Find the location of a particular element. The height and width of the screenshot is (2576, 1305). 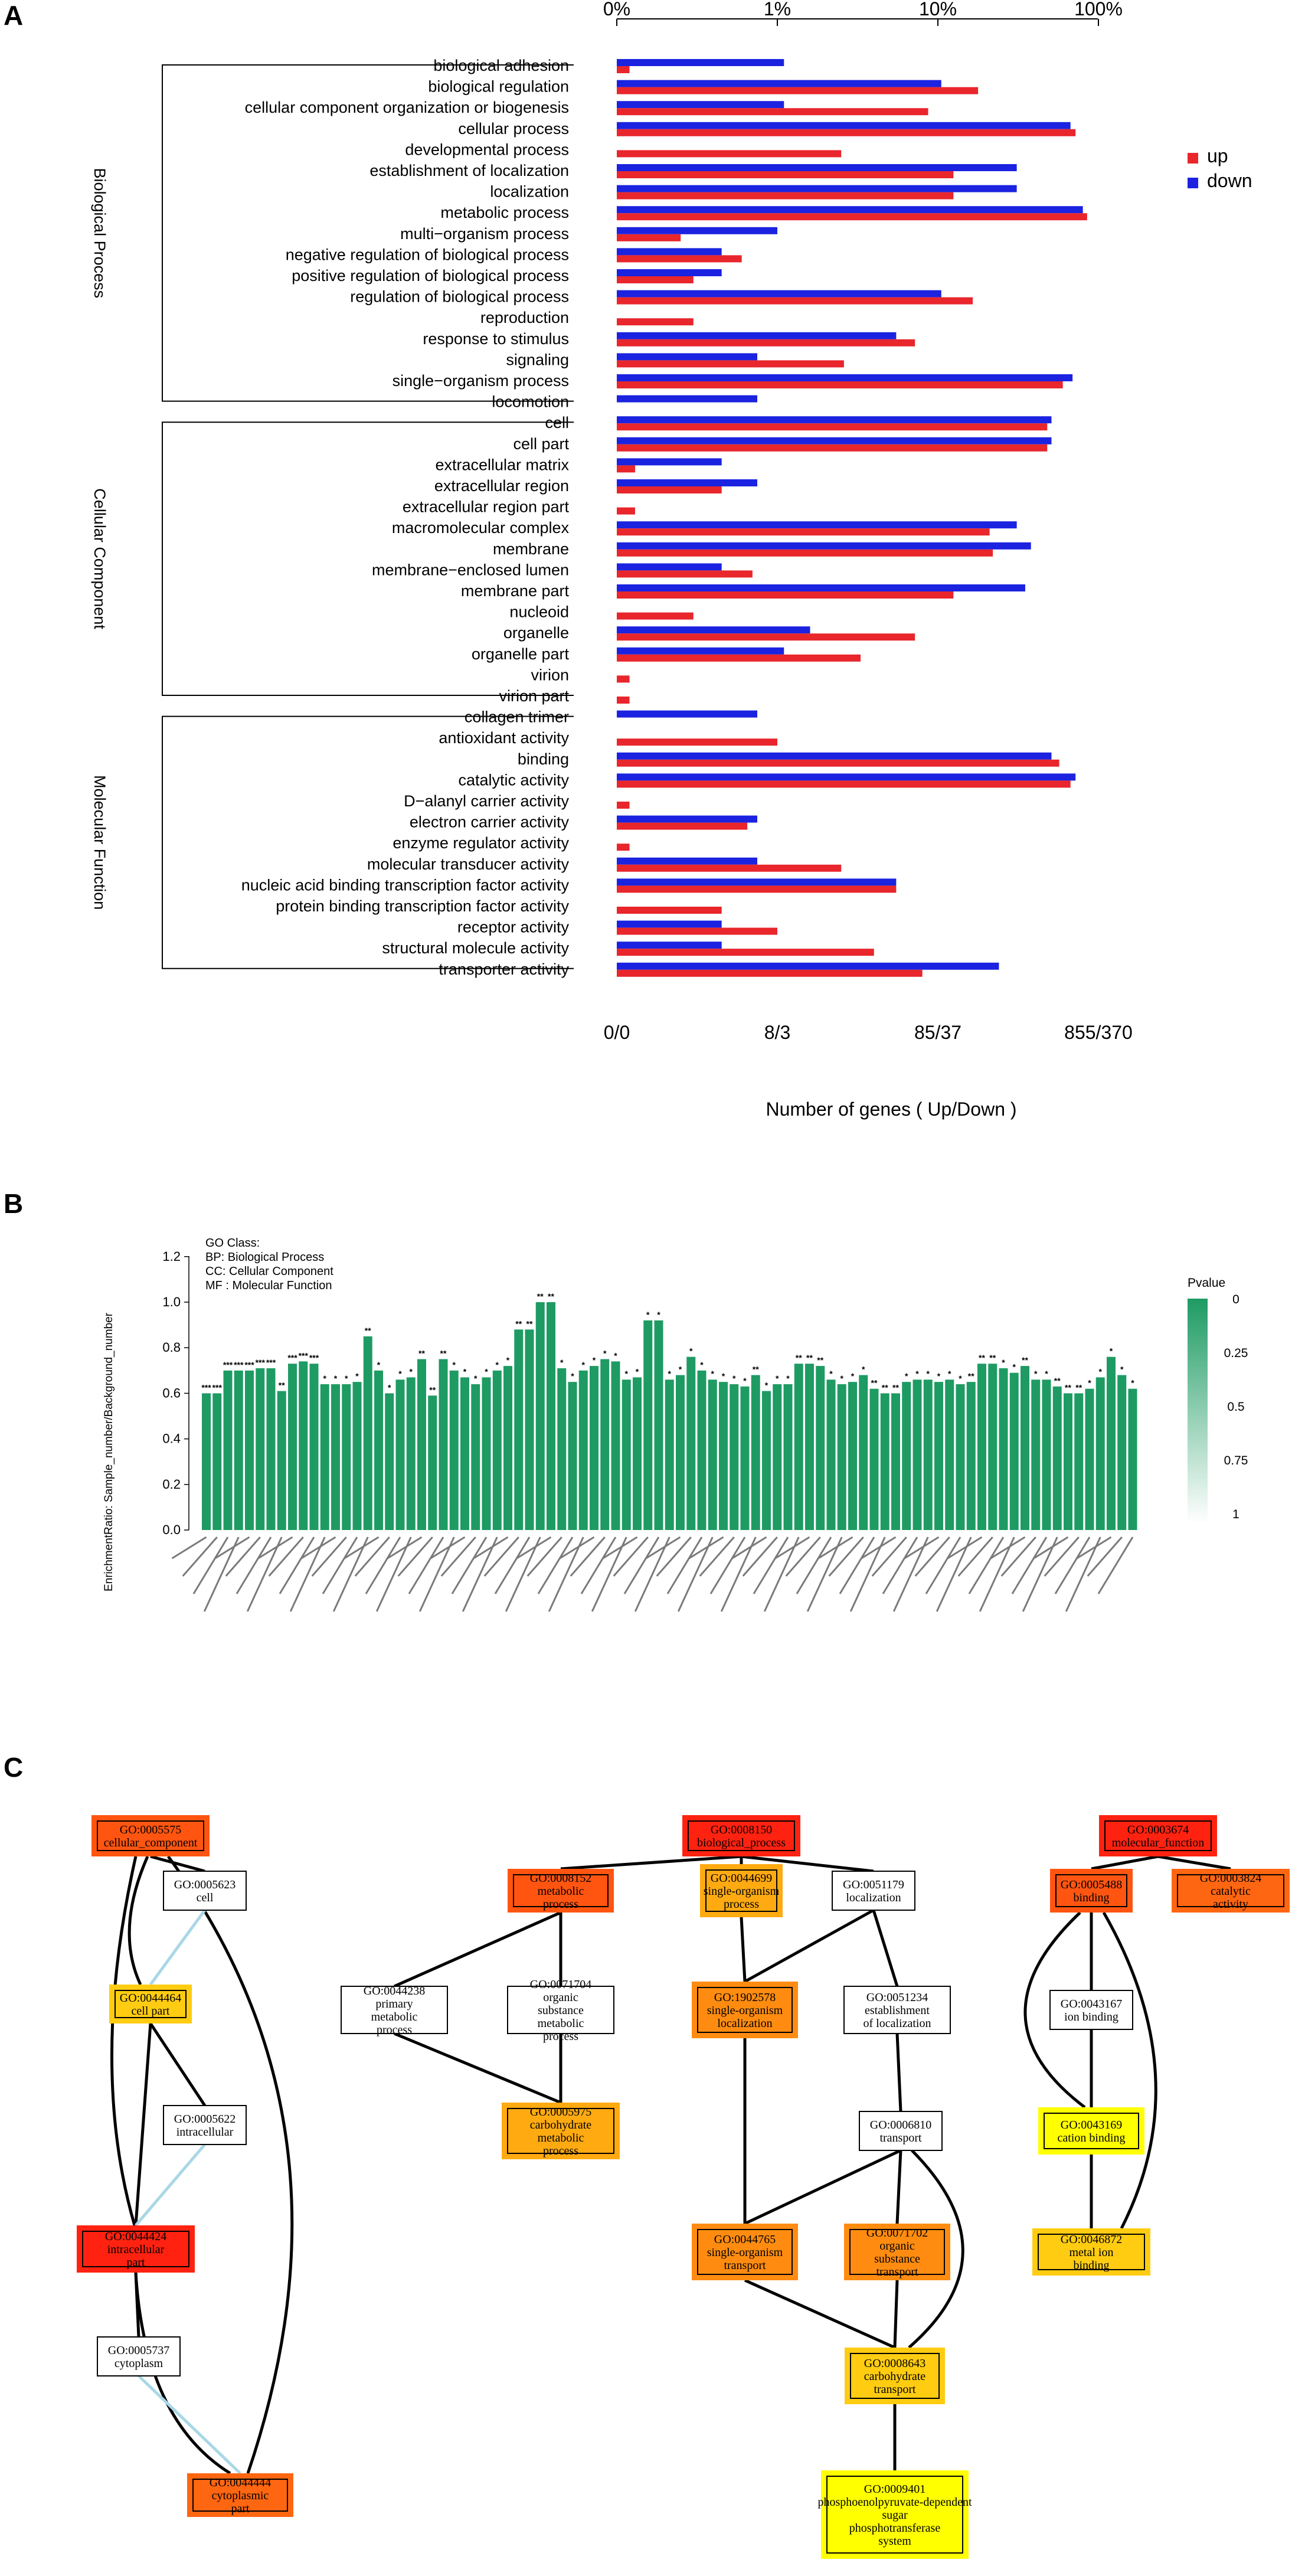

go-node-id: GO:0043169 is located at coordinates (1091, 2125).